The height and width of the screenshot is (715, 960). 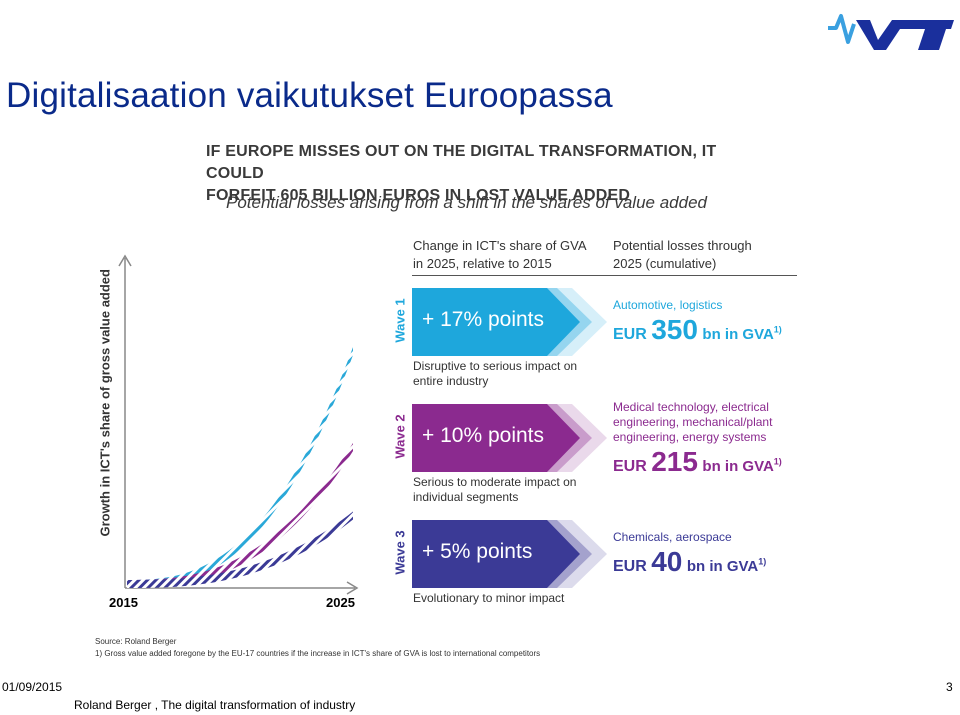 I want to click on x-axis-arrow, so click(x=352, y=588).